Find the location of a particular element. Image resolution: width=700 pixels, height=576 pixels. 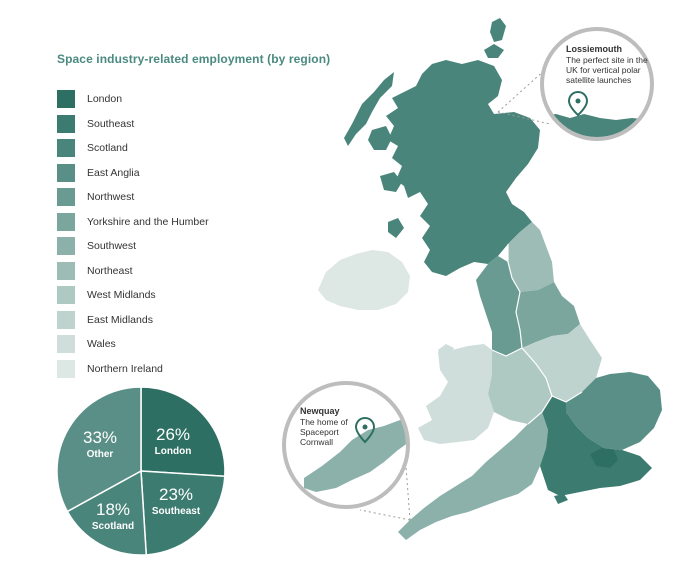

legend-item-yorkshire: Yorkshire and the Humber is located at coordinates (133, 222).